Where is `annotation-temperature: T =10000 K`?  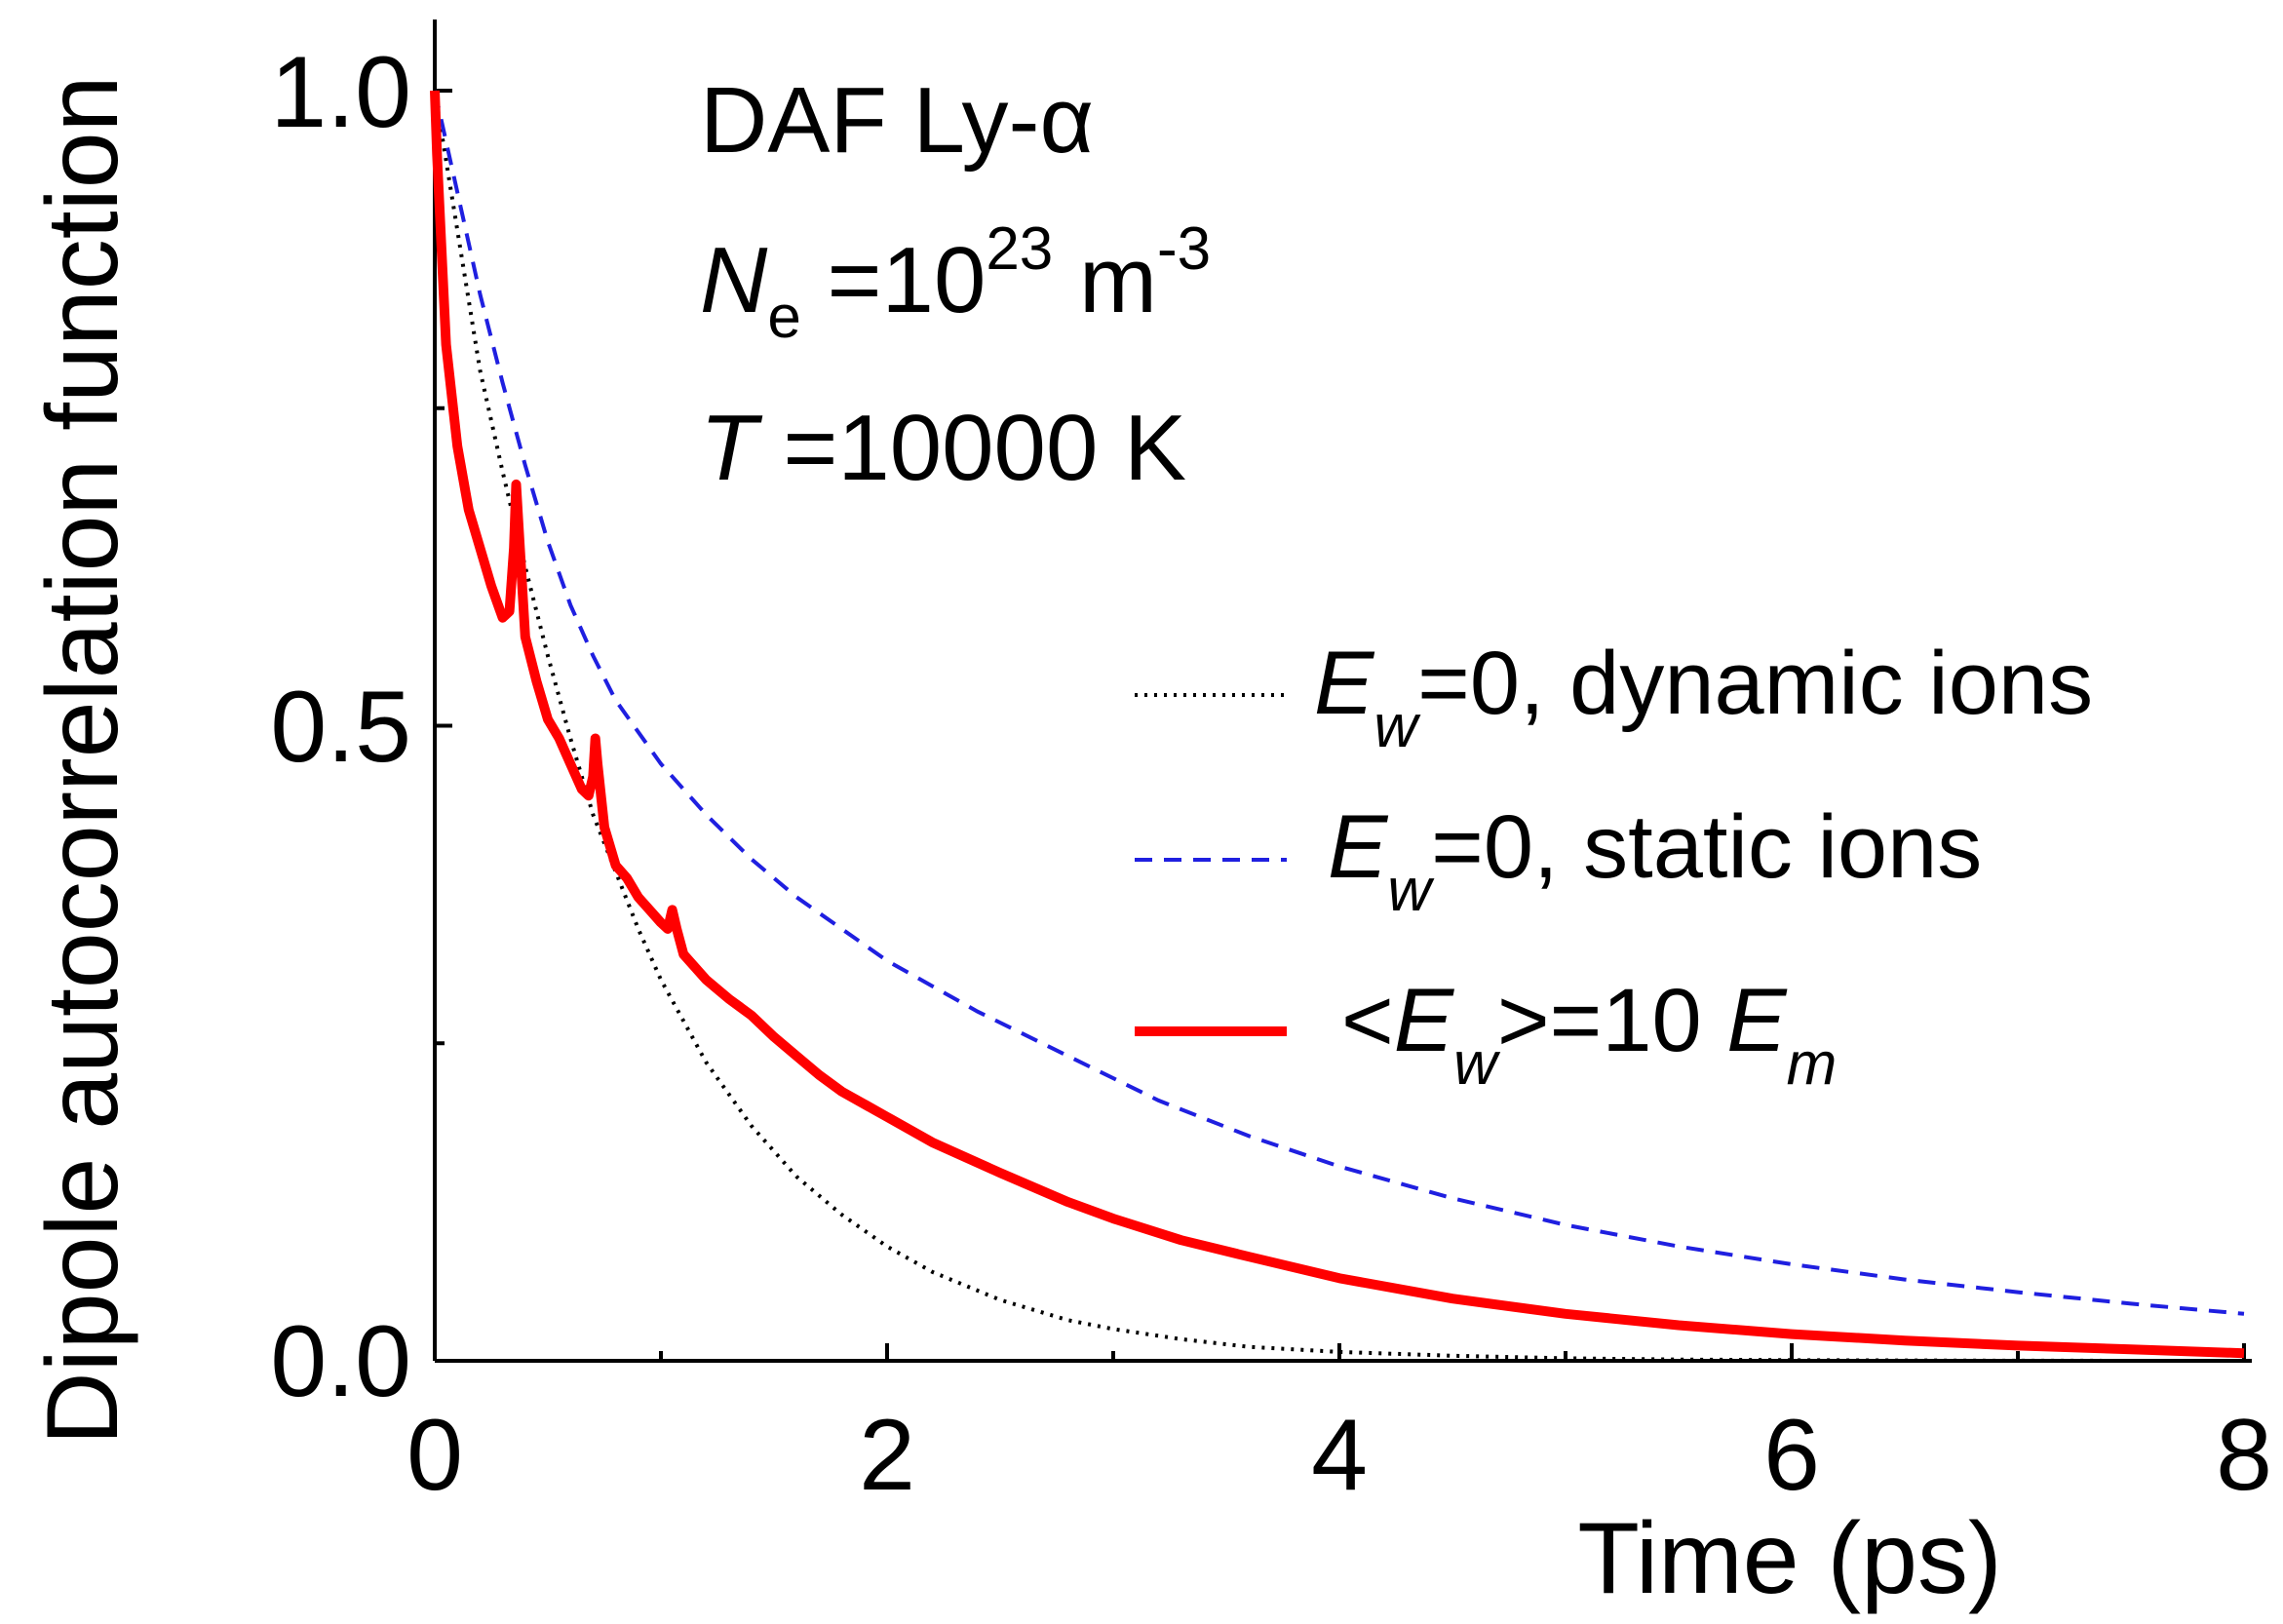 annotation-temperature: T =10000 K is located at coordinates (943, 448).